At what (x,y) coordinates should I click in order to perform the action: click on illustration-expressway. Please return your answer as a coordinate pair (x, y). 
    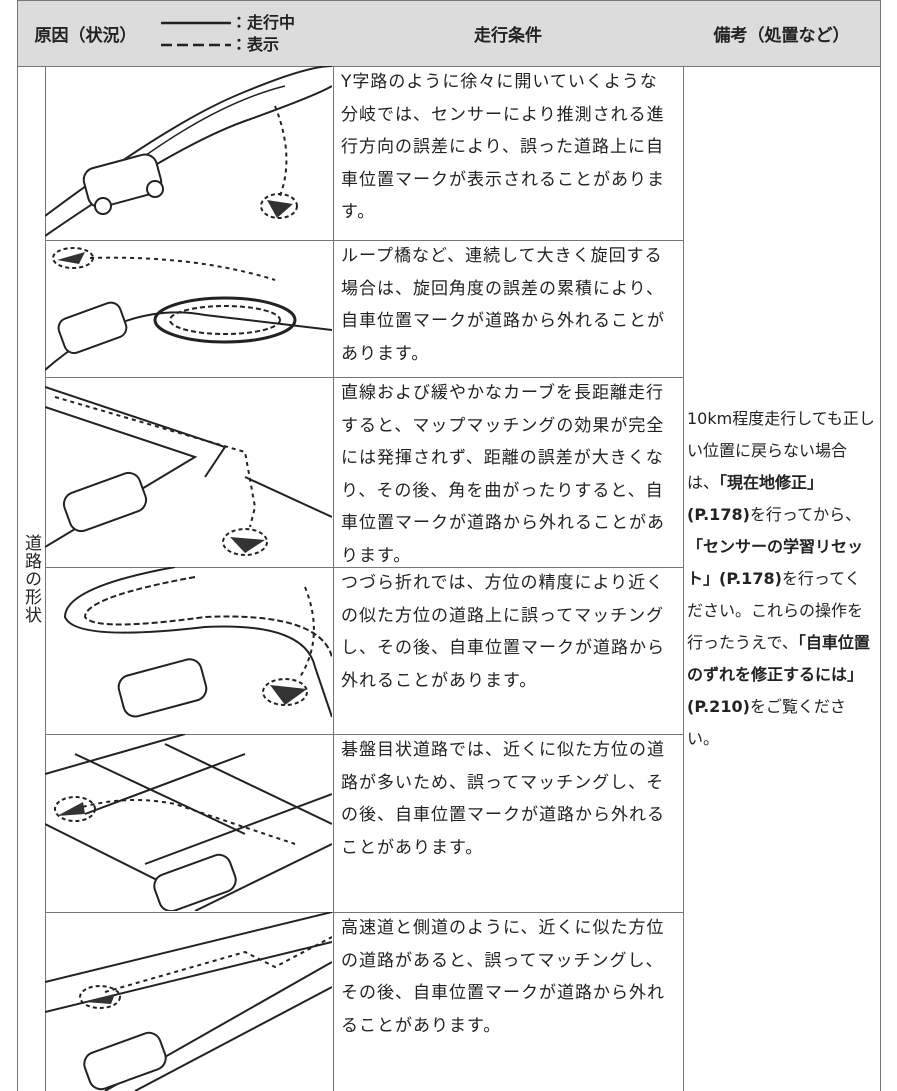
    Looking at the image, I should click on (189, 1001).